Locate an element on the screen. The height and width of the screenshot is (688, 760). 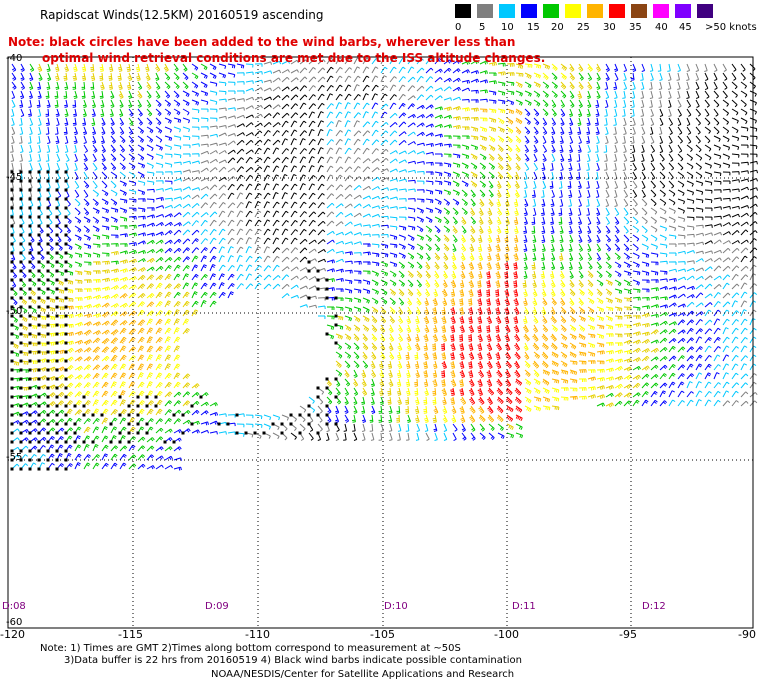
legend-label-50-knots: >50 knots is located at coordinates (731, 27).